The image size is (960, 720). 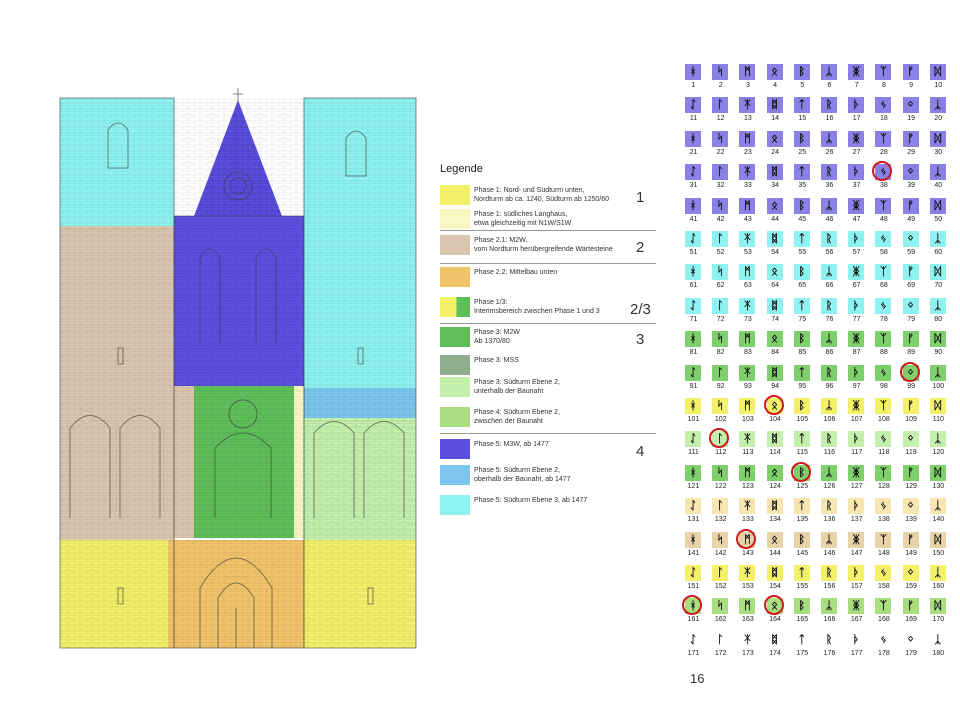 What do you see at coordinates (911, 286) in the screenshot?
I see `mason-mark-number: 69` at bounding box center [911, 286].